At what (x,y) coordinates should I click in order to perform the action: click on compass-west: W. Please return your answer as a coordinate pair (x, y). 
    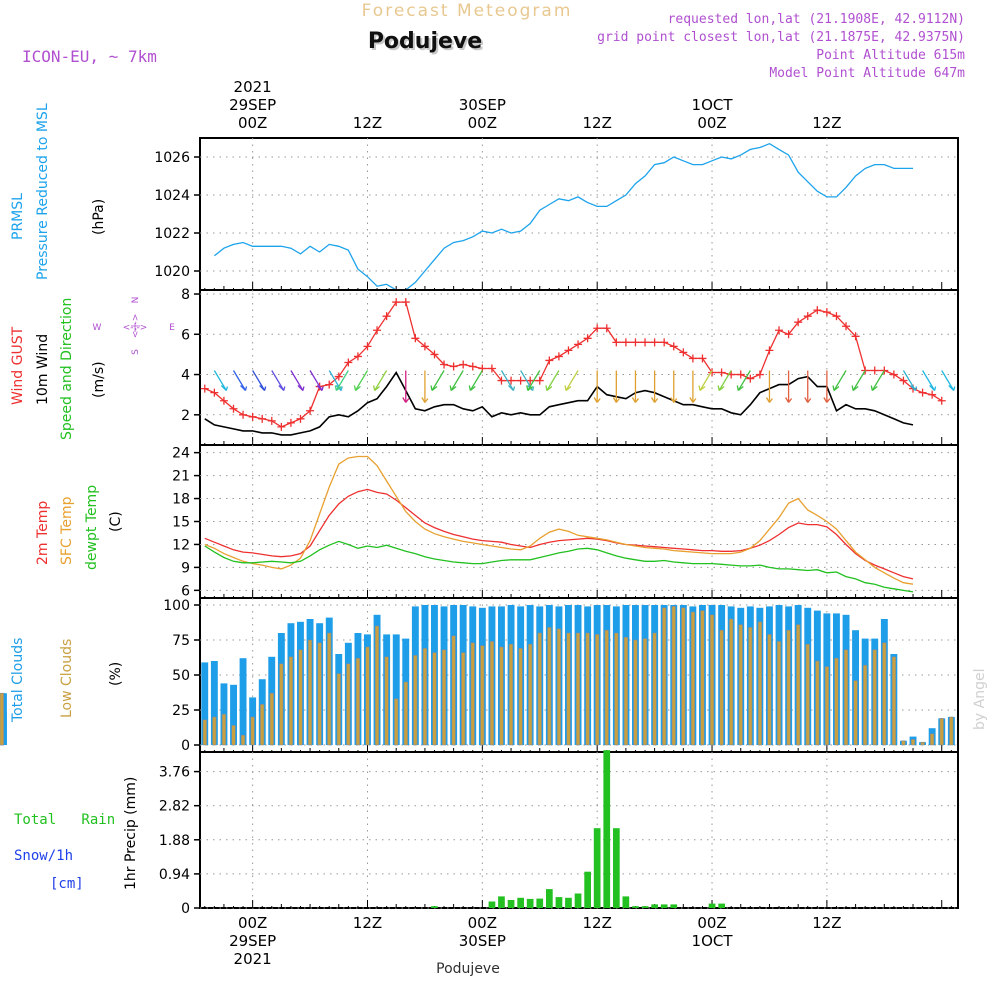
    Looking at the image, I should click on (97, 328).